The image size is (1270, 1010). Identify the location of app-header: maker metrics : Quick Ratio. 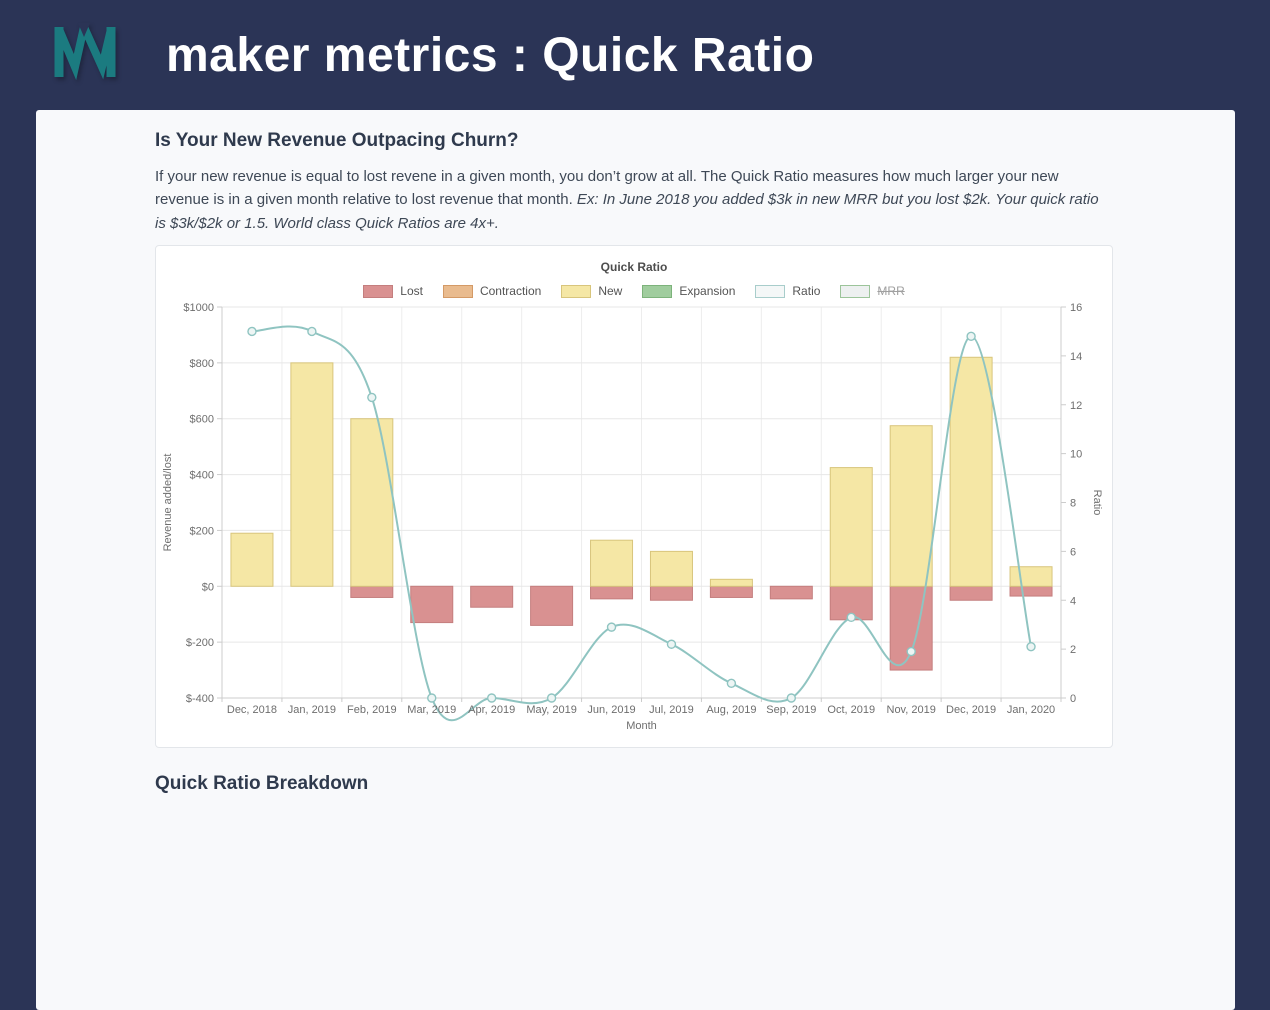
(635, 55).